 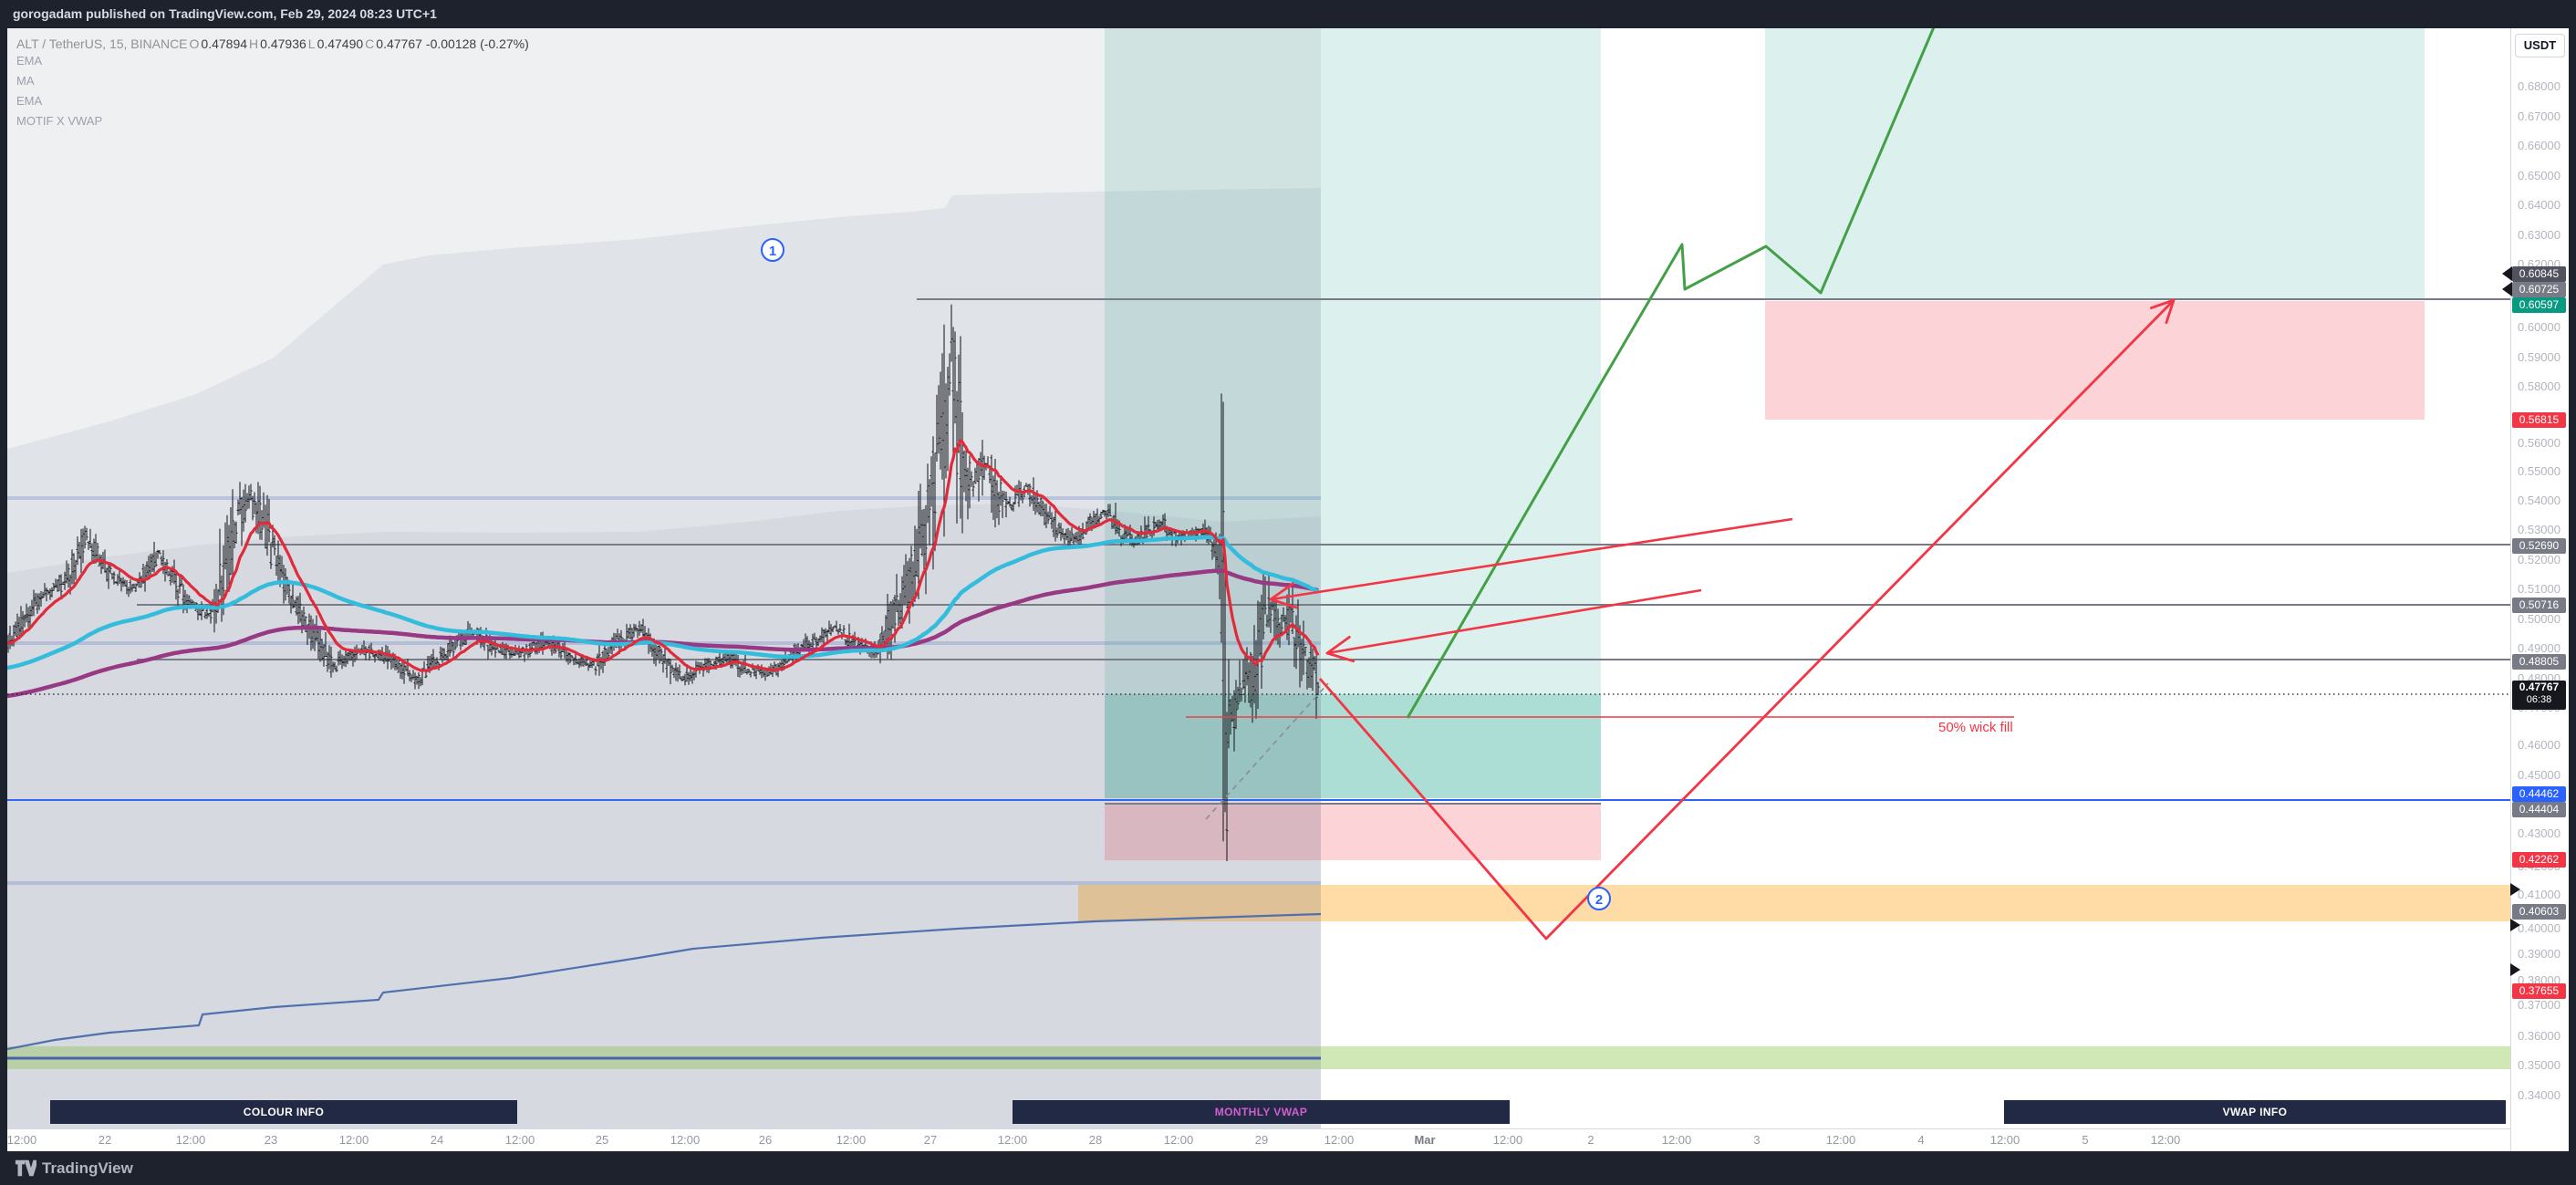 What do you see at coordinates (477, 44) in the screenshot?
I see `price-change: -0.00128 (-0.27%)` at bounding box center [477, 44].